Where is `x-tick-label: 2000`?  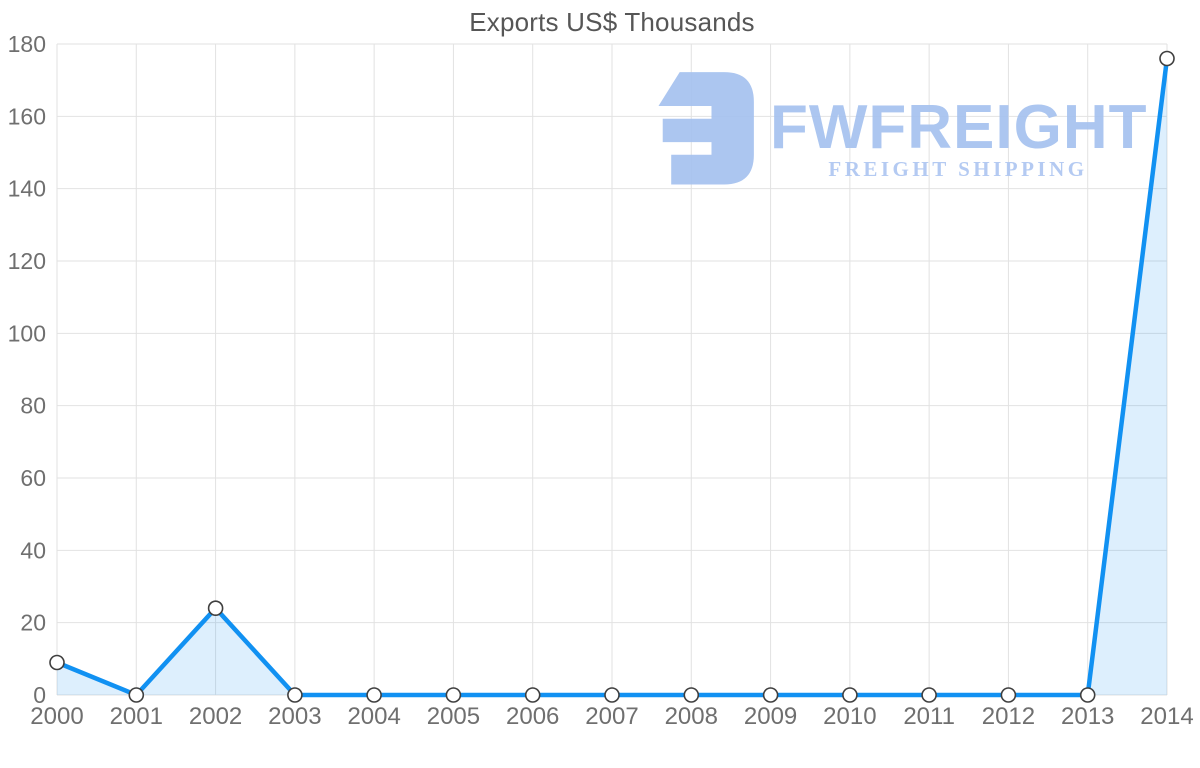
x-tick-label: 2000 is located at coordinates (56, 716).